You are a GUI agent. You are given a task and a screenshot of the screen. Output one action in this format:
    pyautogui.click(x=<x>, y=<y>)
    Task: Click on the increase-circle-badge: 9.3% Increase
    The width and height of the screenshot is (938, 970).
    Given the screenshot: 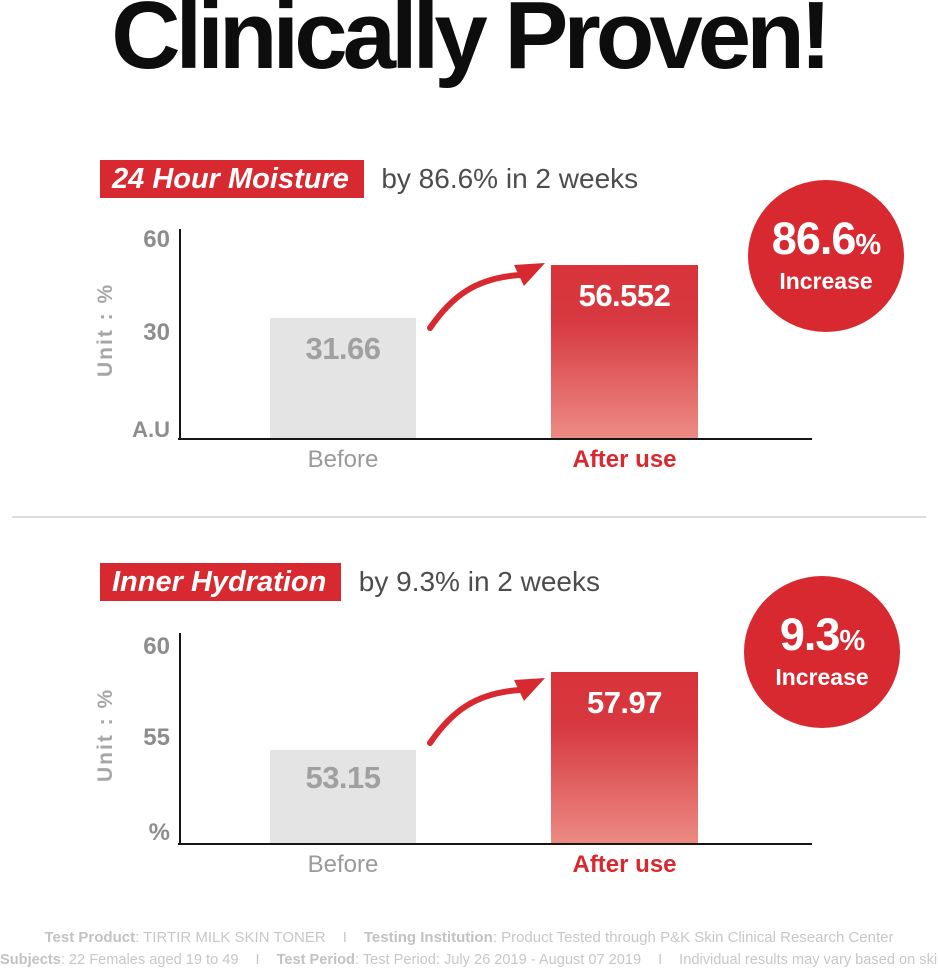 What is the action you would take?
    pyautogui.click(x=822, y=652)
    